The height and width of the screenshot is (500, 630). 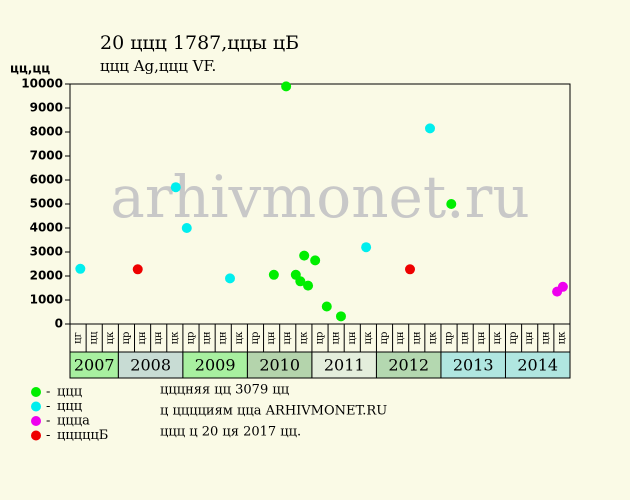 I want to click on watermark: arhivmonet.ru, so click(x=319, y=197).